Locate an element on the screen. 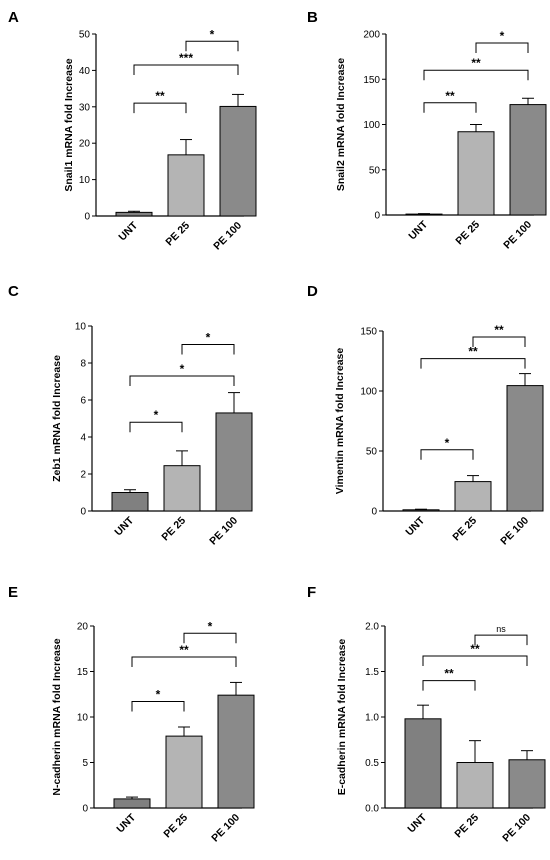  significance-label: *** is located at coordinates (186, 58).